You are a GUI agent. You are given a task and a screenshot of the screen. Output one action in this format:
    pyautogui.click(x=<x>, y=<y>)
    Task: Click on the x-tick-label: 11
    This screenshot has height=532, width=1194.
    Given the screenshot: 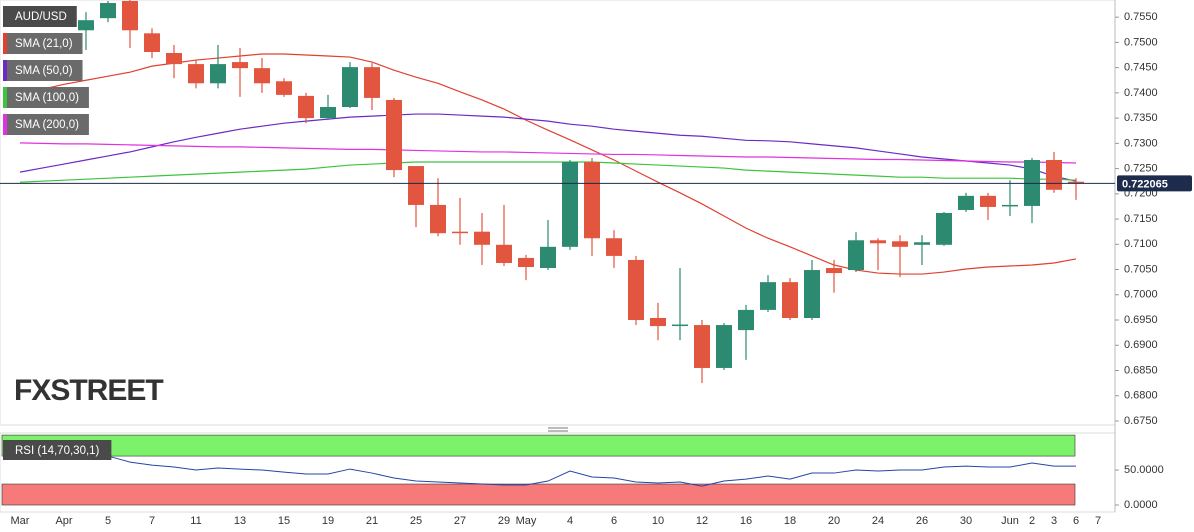 What is the action you would take?
    pyautogui.click(x=195, y=521)
    